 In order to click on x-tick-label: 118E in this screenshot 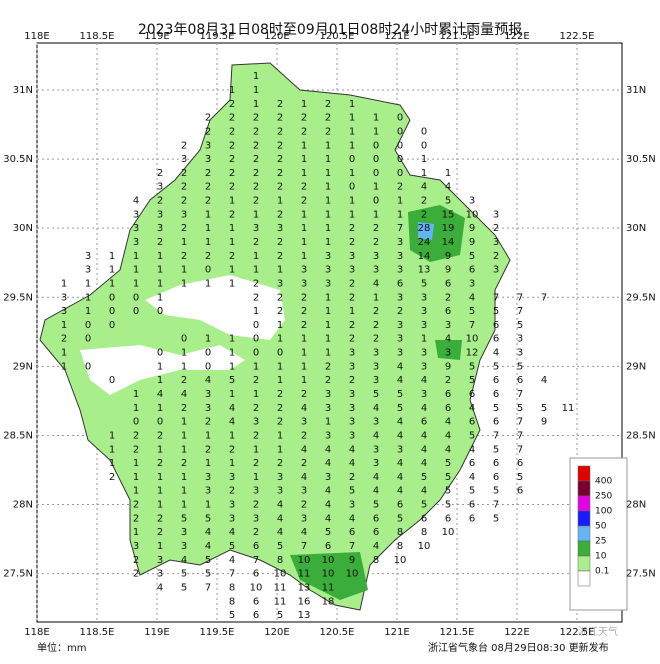, I will do `click(36, 632)`.